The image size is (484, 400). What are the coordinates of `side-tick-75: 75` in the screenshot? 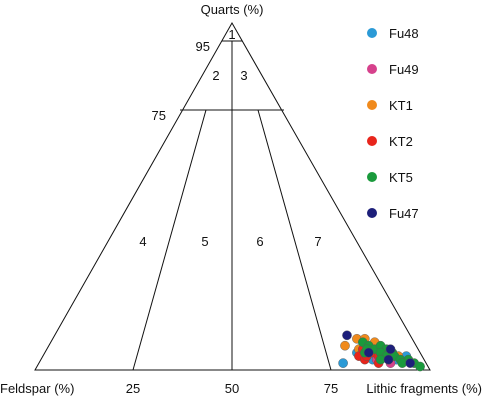 It's located at (159, 115).